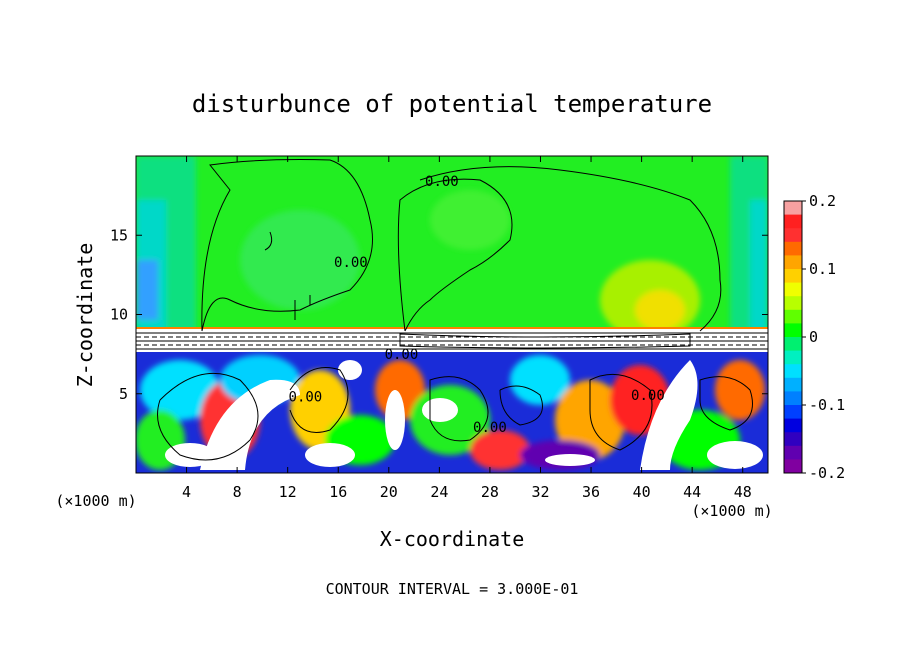  What do you see at coordinates (439, 492) in the screenshot?
I see `x-tick-label: 24` at bounding box center [439, 492].